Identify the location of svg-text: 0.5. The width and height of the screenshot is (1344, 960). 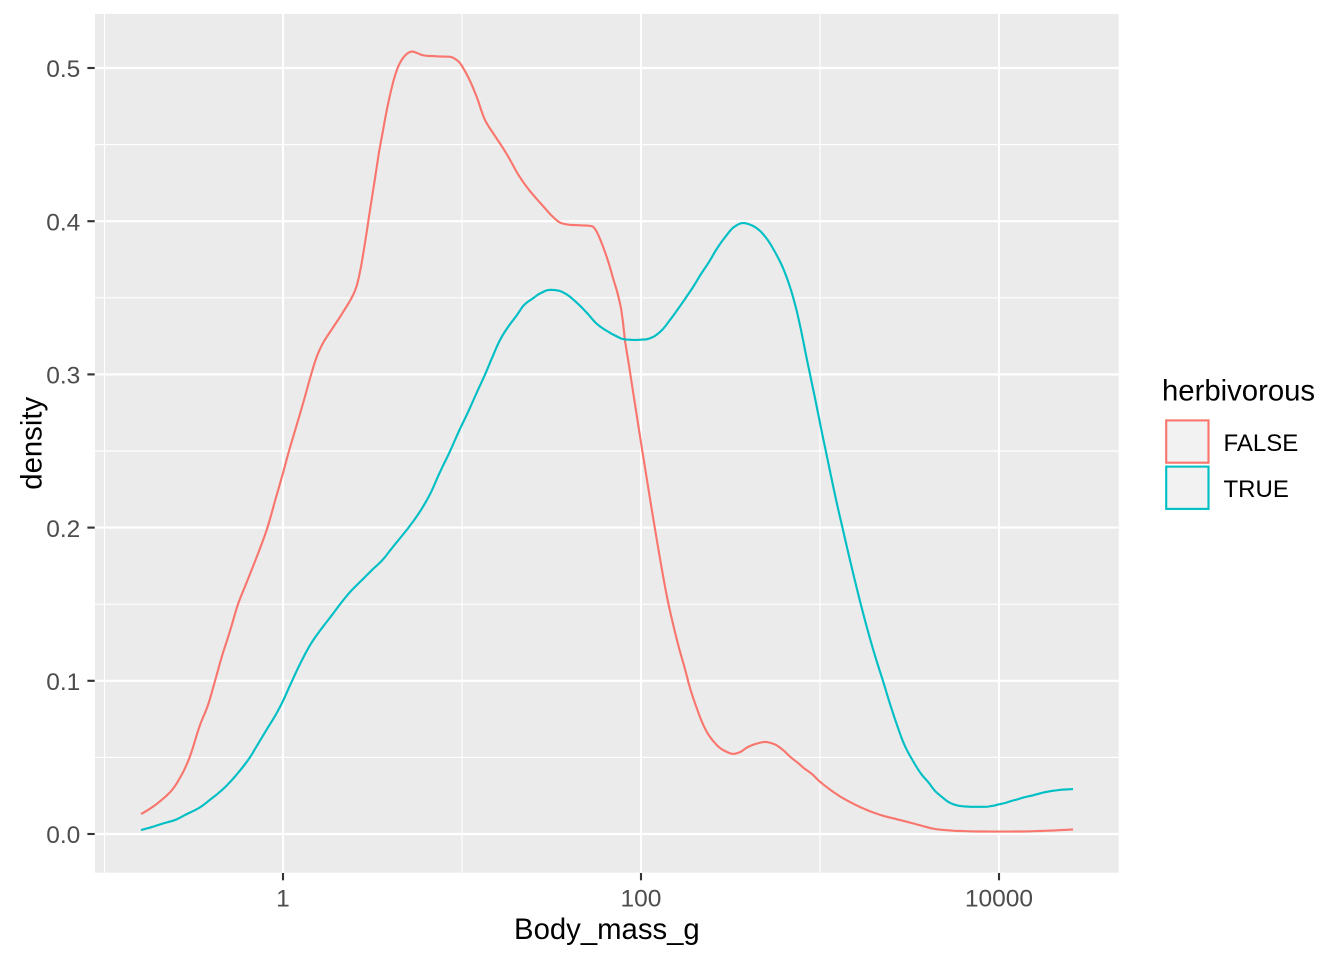
(63, 69).